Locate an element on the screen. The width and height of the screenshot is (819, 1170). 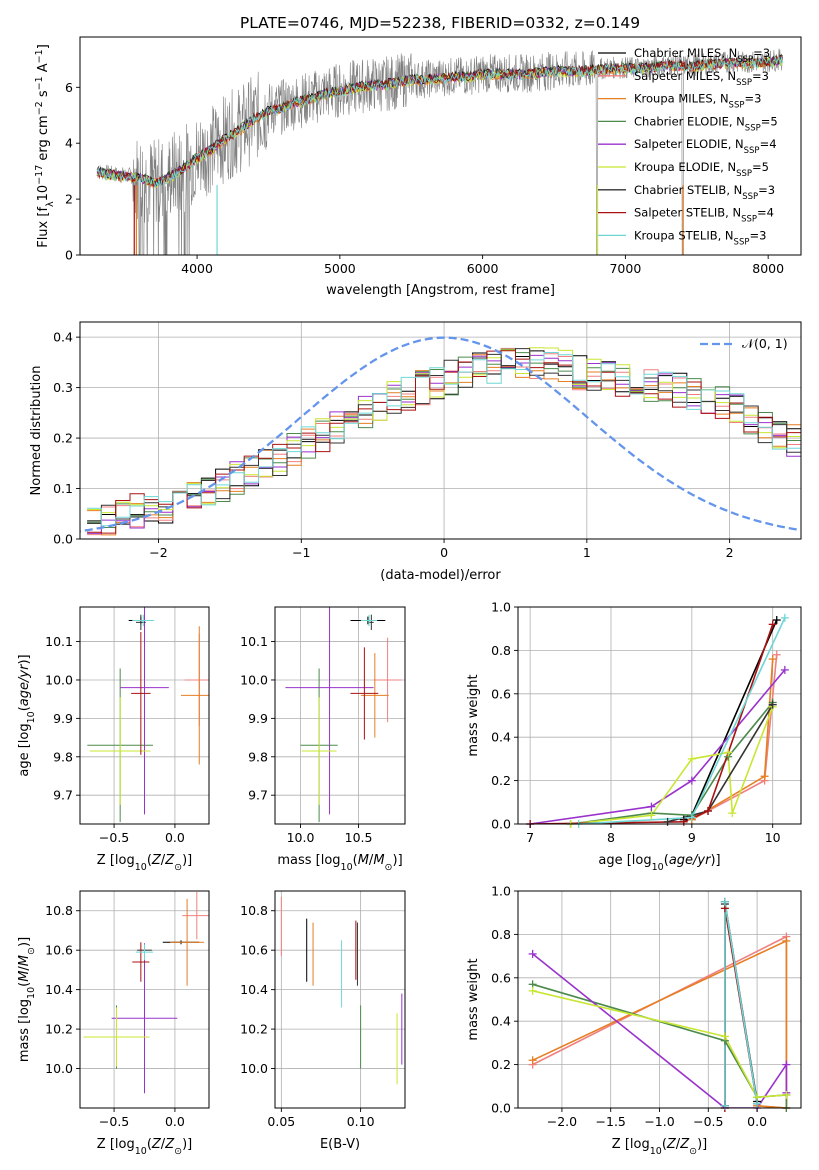
y-tick-label: 9.7 is located at coordinates (63, 795).